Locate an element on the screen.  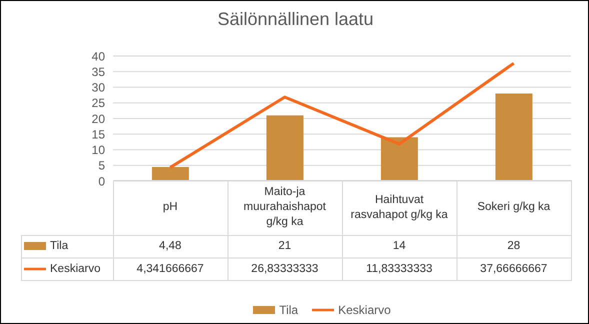
data-label: 26,83333333 is located at coordinates (285, 269).